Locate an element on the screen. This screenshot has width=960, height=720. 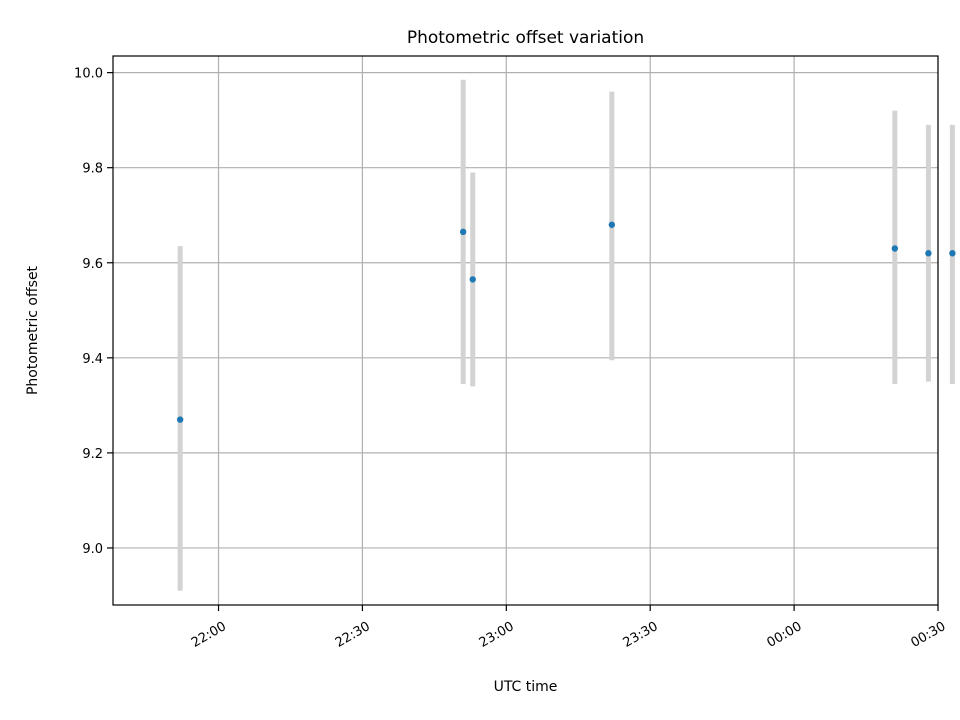
y-tick-label: 9.8 is located at coordinates (92, 169).